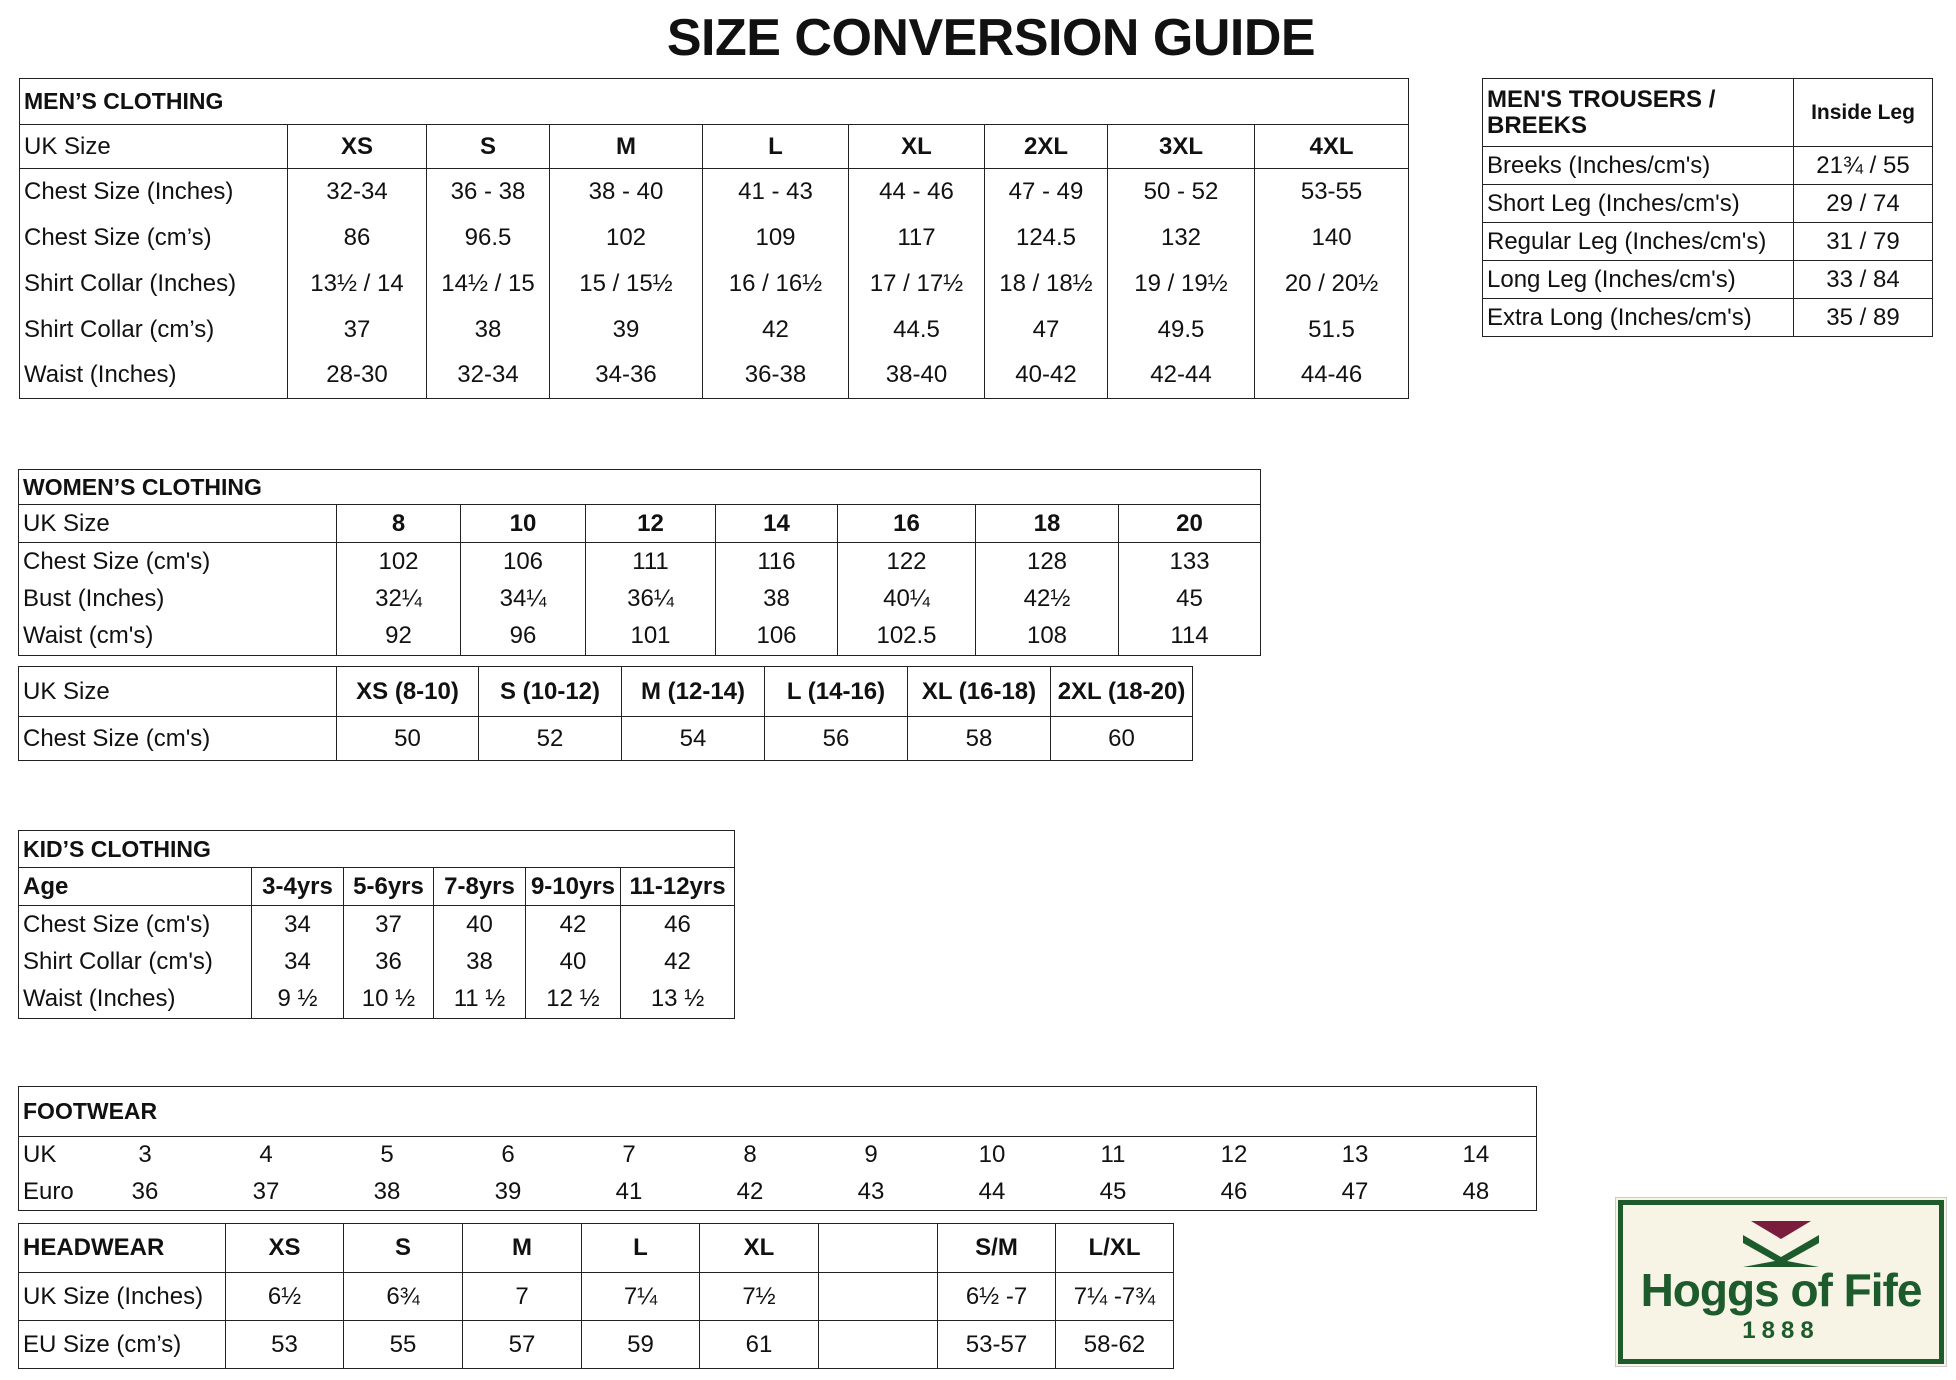 This screenshot has width=1956, height=1380. Describe the element at coordinates (1189, 636) in the screenshot. I see `cell: 114` at that location.